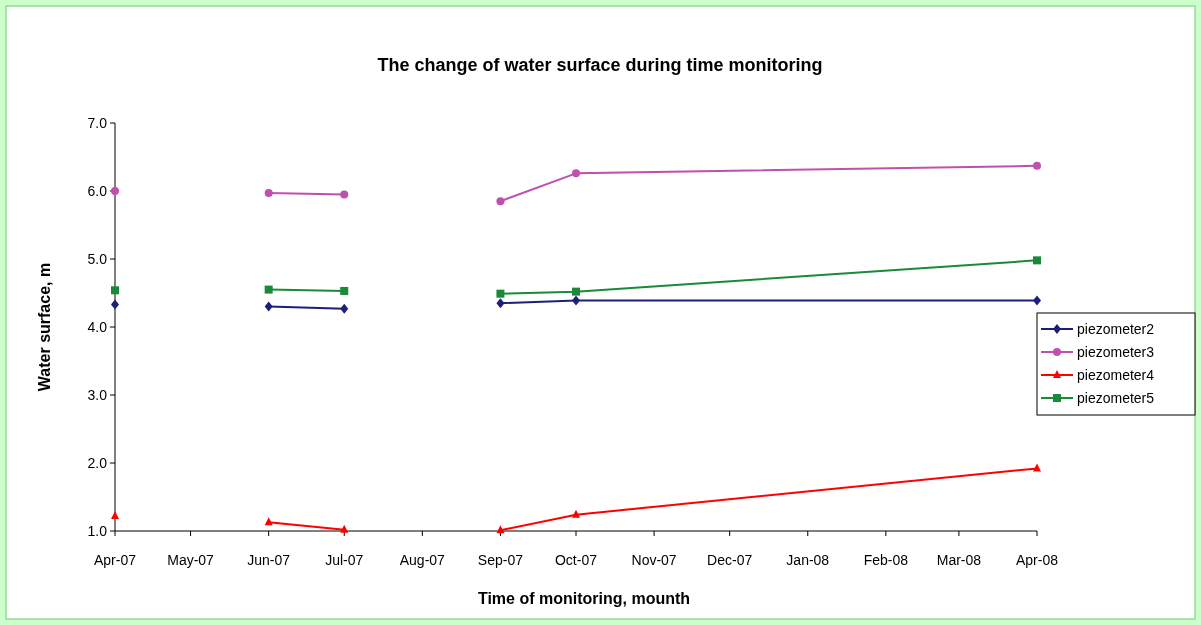 The width and height of the screenshot is (1201, 625). What do you see at coordinates (1116, 398) in the screenshot?
I see `legend-label: piezometer5` at bounding box center [1116, 398].